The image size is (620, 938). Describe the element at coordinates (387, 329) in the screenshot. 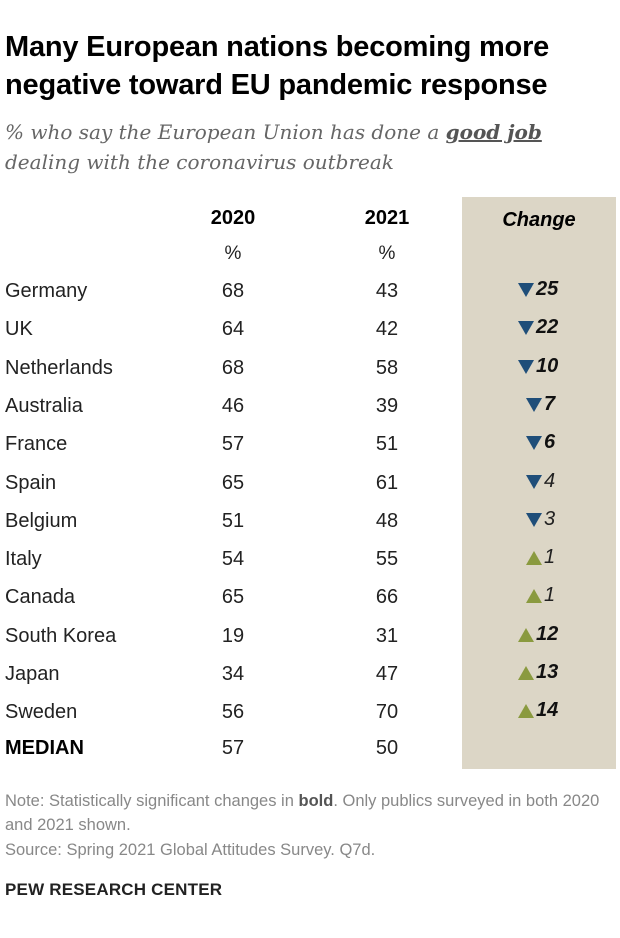

I see `value-2021: 42` at that location.